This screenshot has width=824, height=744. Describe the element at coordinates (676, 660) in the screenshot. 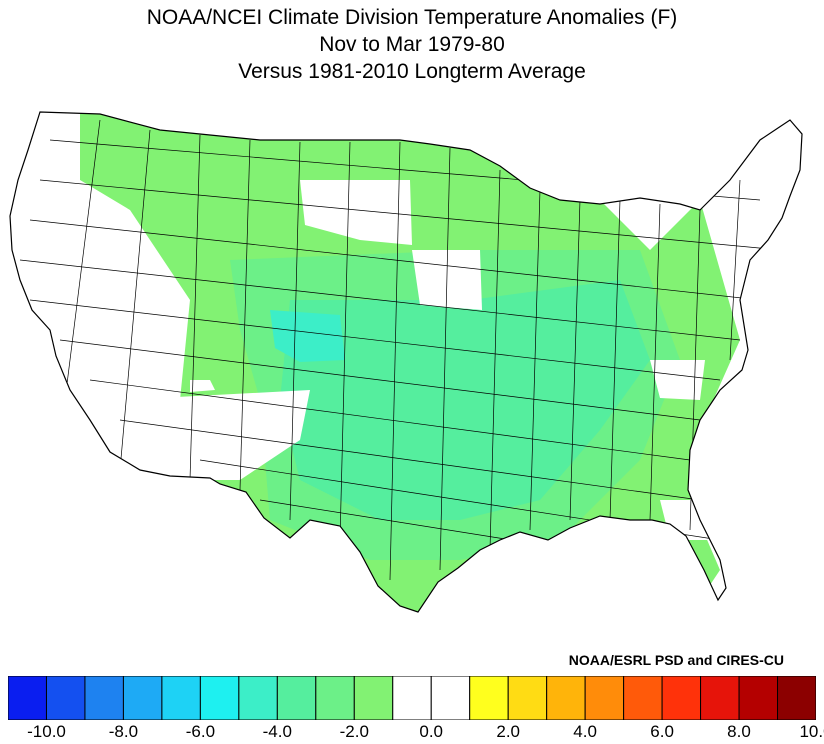

I see `credit-text: NOAA/ESRL PSD and CIRES-CU` at that location.